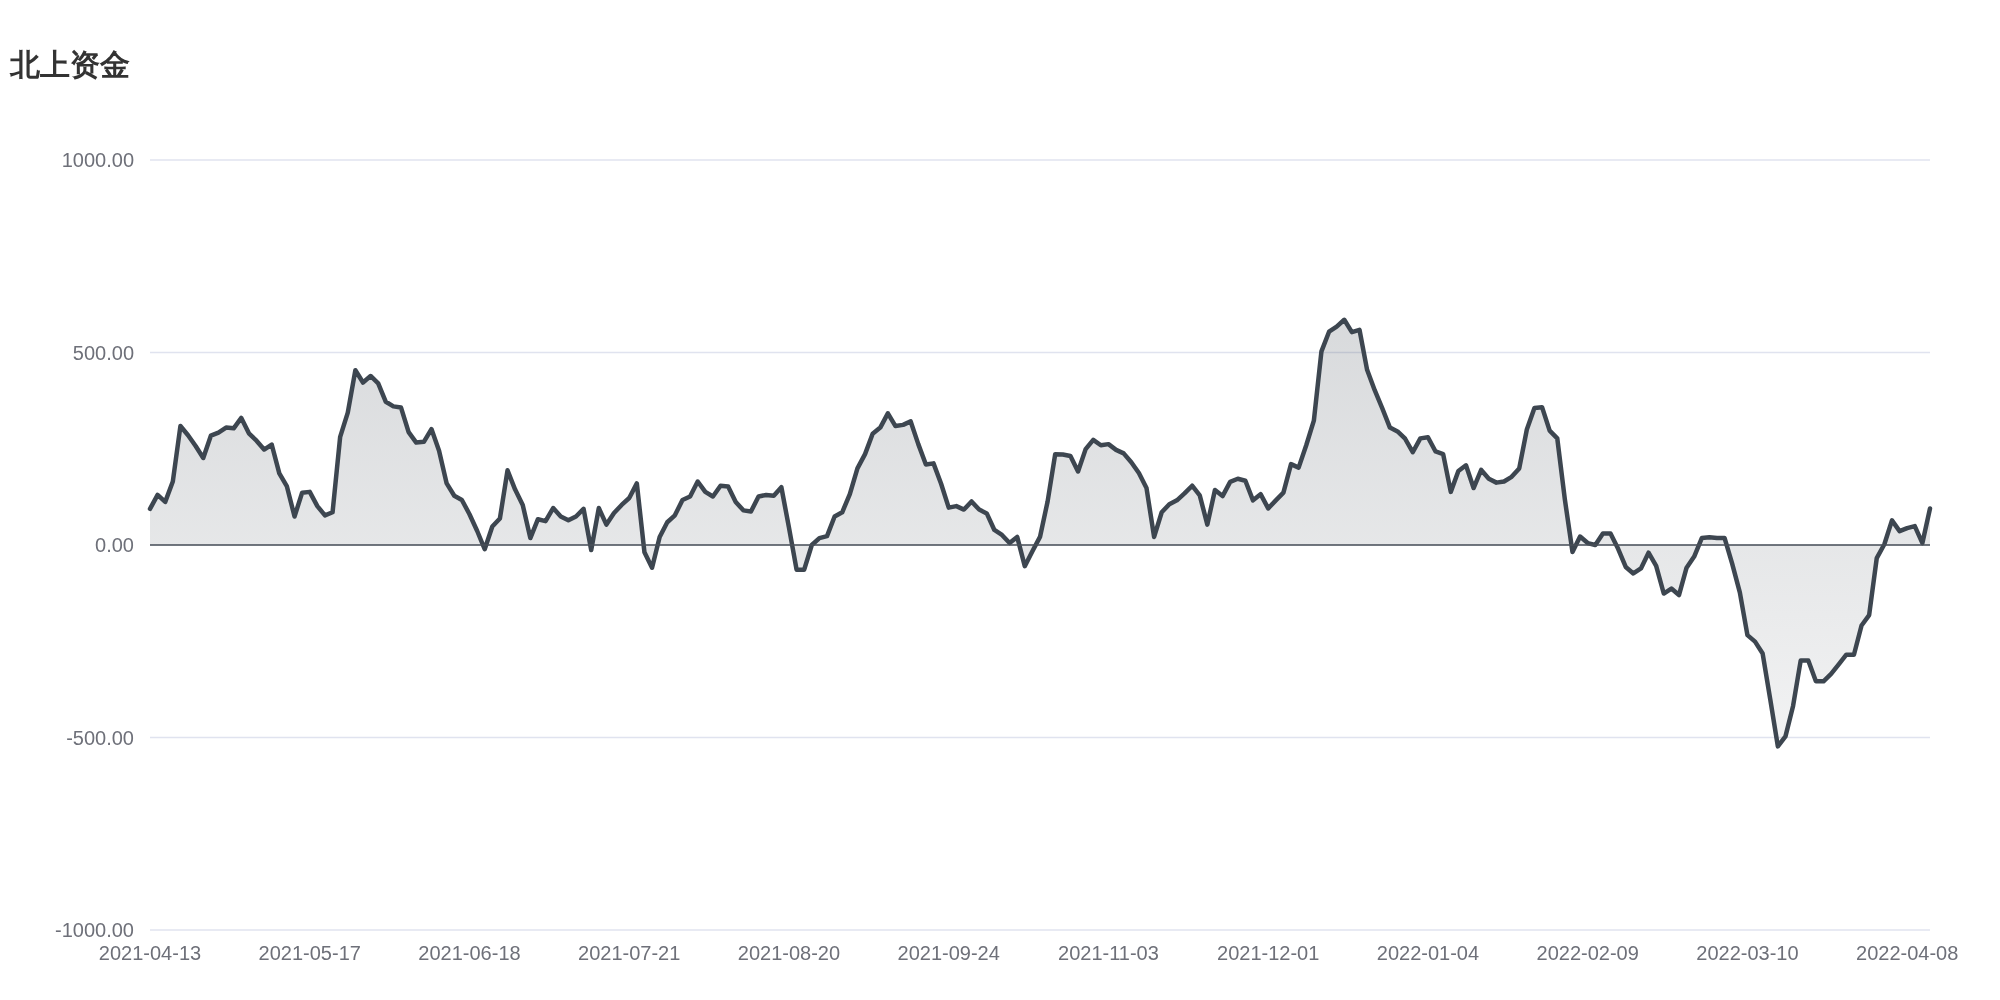 The height and width of the screenshot is (1000, 2000). What do you see at coordinates (1747, 953) in the screenshot?
I see `x-tick-label: 2022-03-10` at bounding box center [1747, 953].